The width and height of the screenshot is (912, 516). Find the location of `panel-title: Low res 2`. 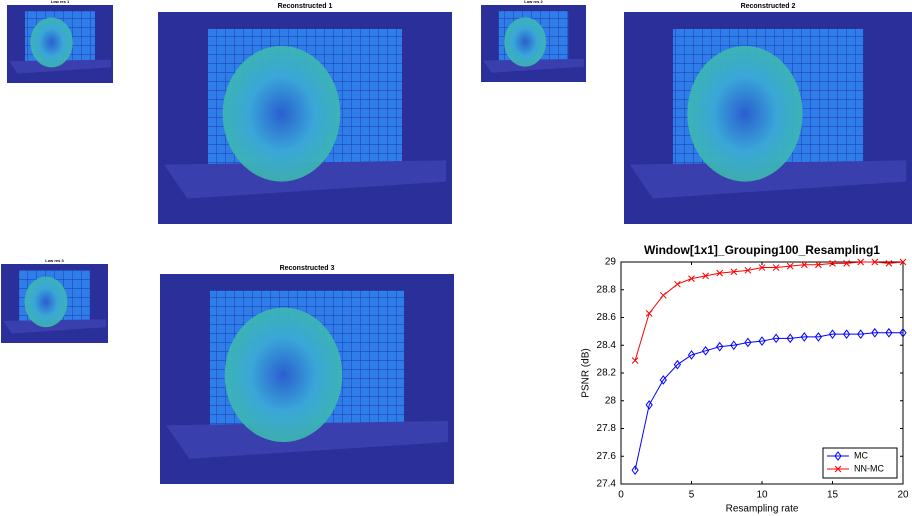

panel-title: Low res 2 is located at coordinates (533, 2).